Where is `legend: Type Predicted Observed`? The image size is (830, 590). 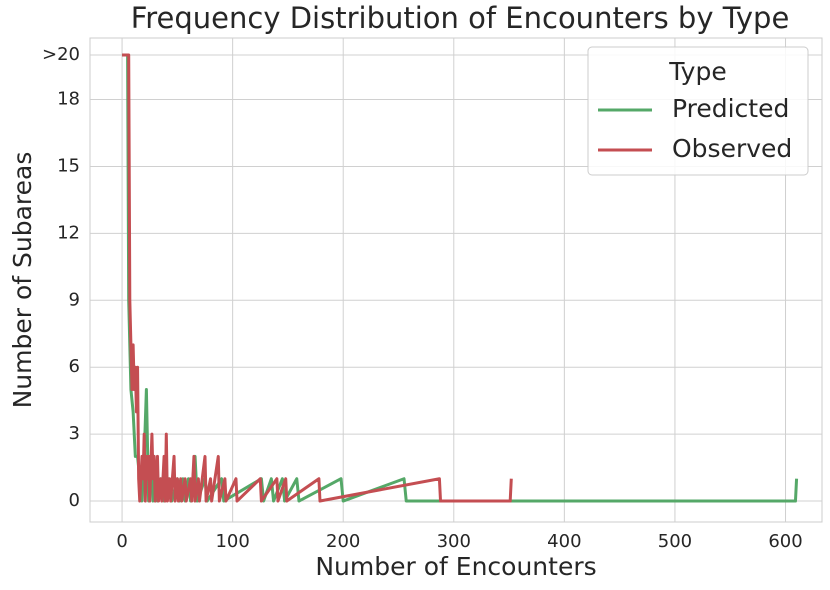 legend: Type Predicted Observed is located at coordinates (698, 111).